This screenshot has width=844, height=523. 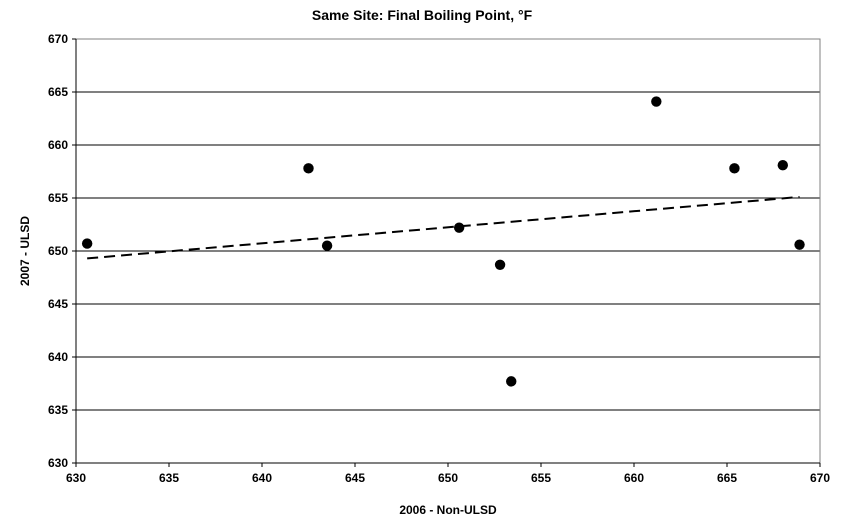 I want to click on y-tick-label-645: 645, so click(x=58, y=304).